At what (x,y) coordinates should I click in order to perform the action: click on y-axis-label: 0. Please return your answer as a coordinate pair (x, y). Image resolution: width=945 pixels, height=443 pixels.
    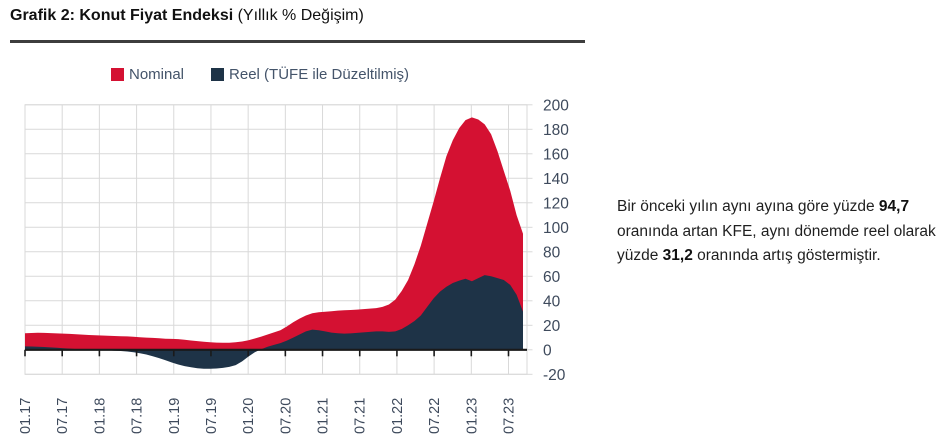
    Looking at the image, I should click on (547, 350).